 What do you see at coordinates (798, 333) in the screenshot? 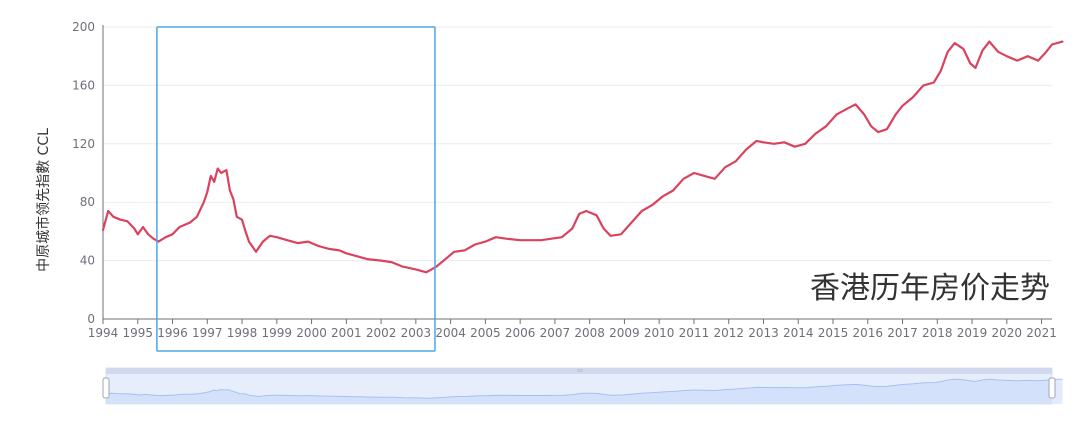
I see `x-tick-label: 2014` at bounding box center [798, 333].